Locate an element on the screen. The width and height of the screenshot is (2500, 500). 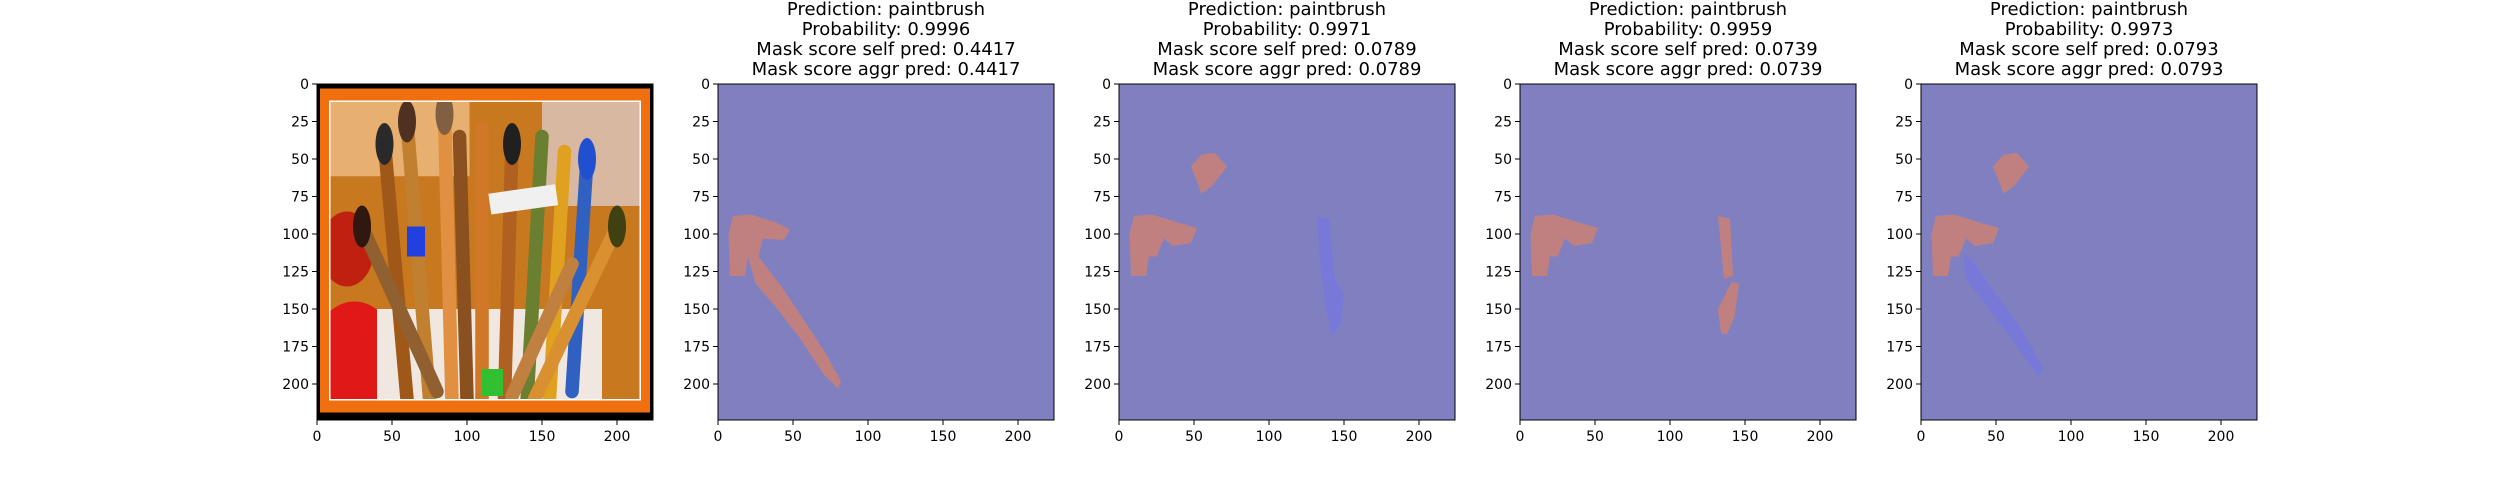
panel-title-line: Probability: 0.9959 is located at coordinates (1688, 29).